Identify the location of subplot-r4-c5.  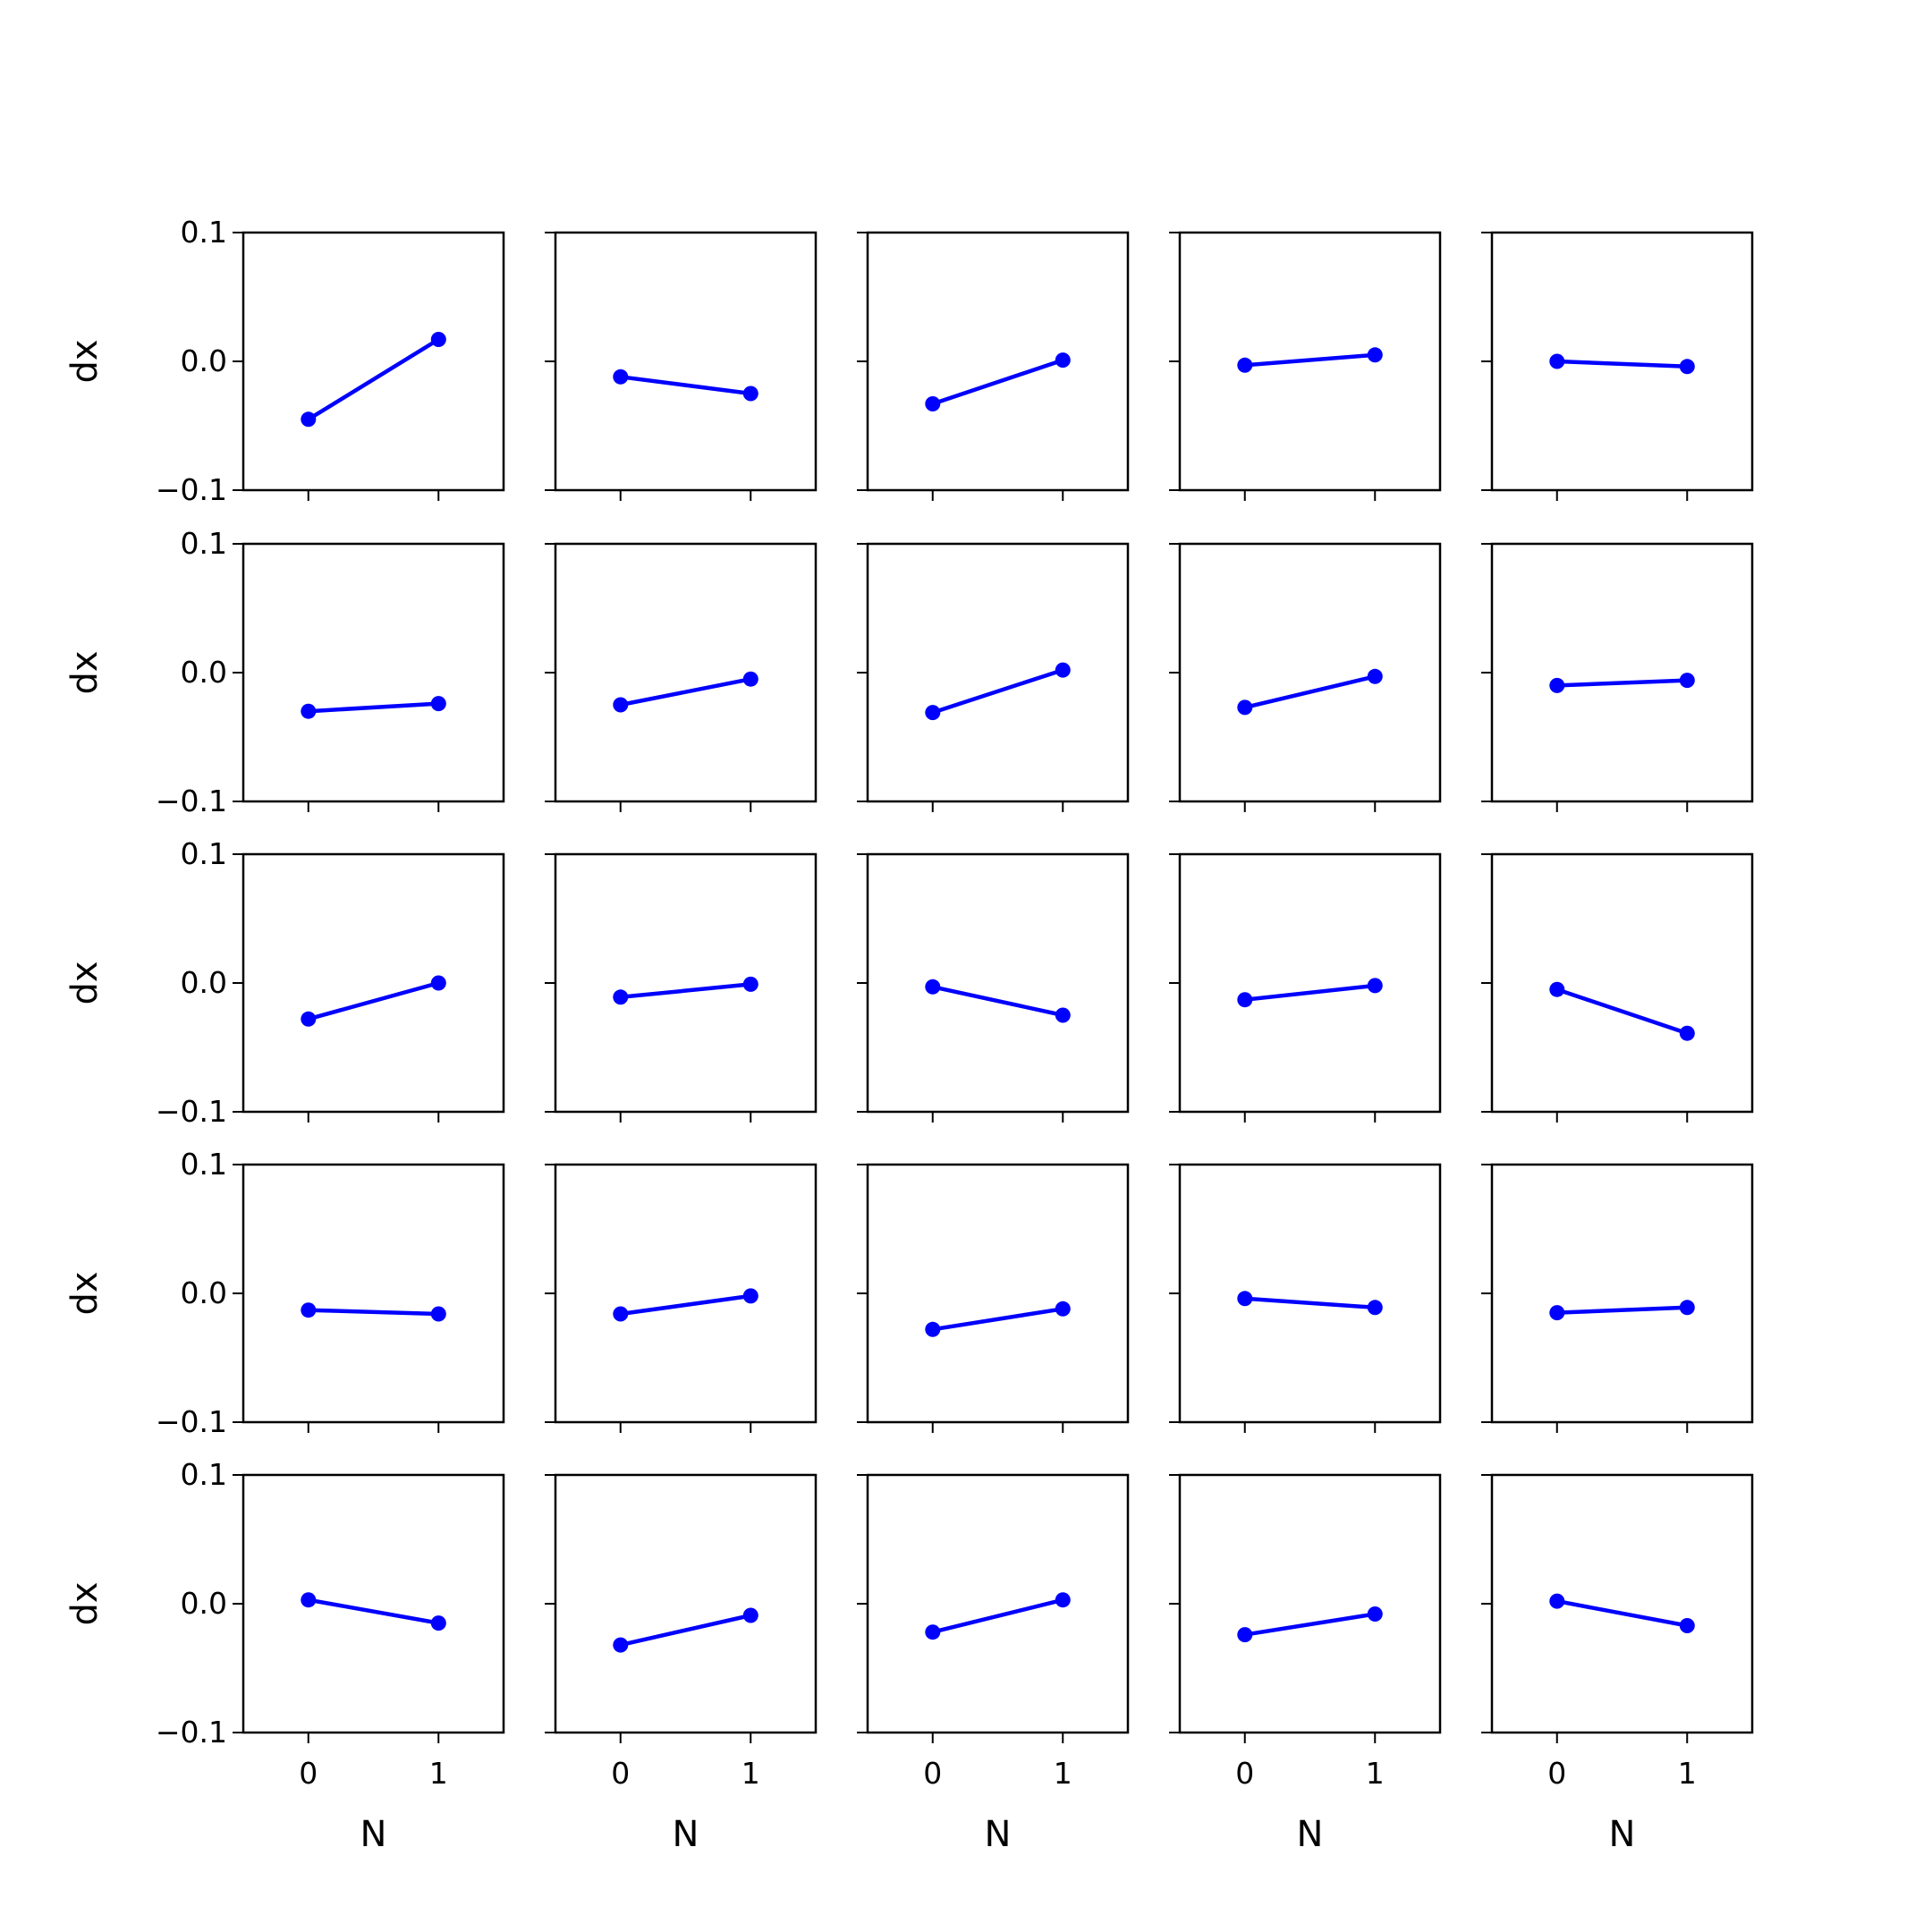
(1617, 1298).